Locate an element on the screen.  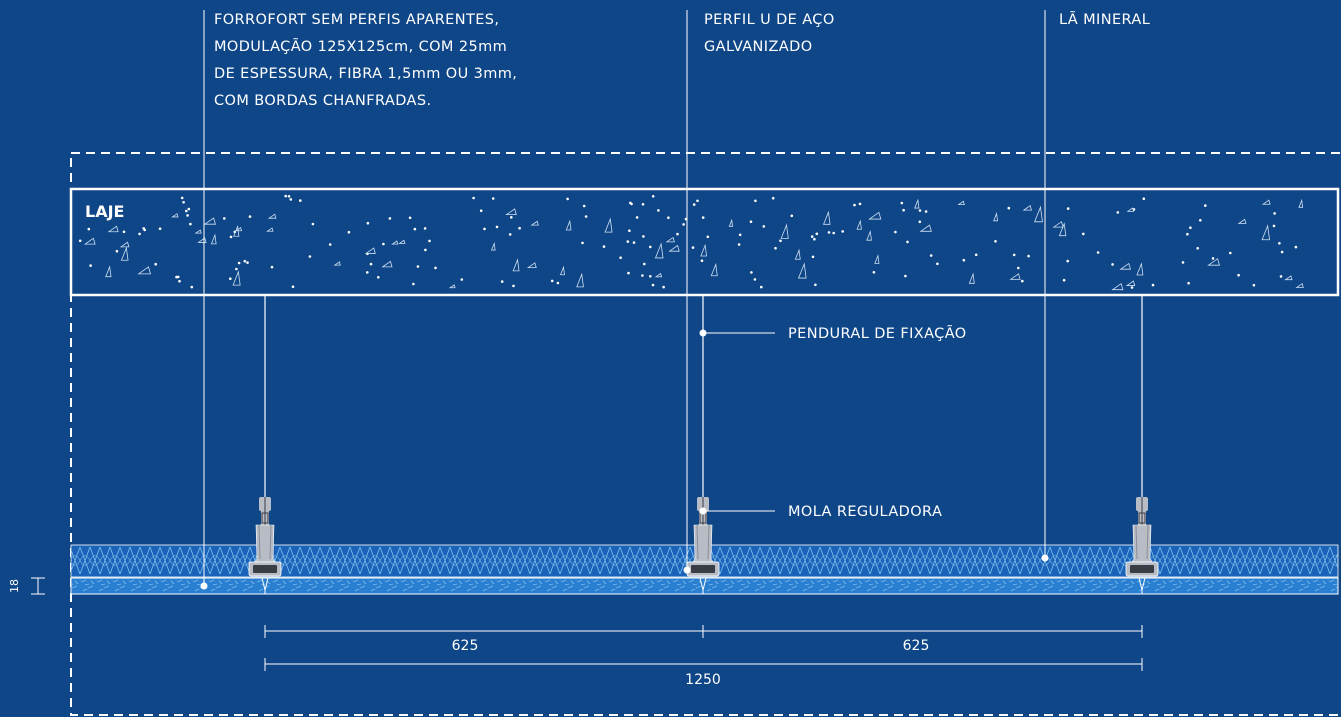
right-span-label: 625 is located at coordinates (916, 646).